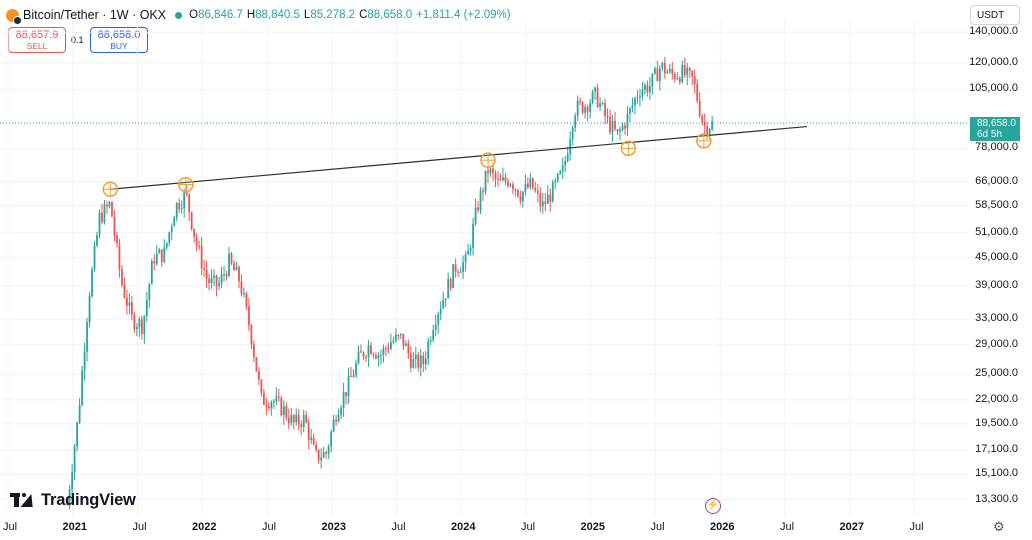 Image resolution: width=1032 pixels, height=540 pixels. What do you see at coordinates (995, 129) in the screenshot?
I see `last-price-tag: 88,658.0 6d 5h` at bounding box center [995, 129].